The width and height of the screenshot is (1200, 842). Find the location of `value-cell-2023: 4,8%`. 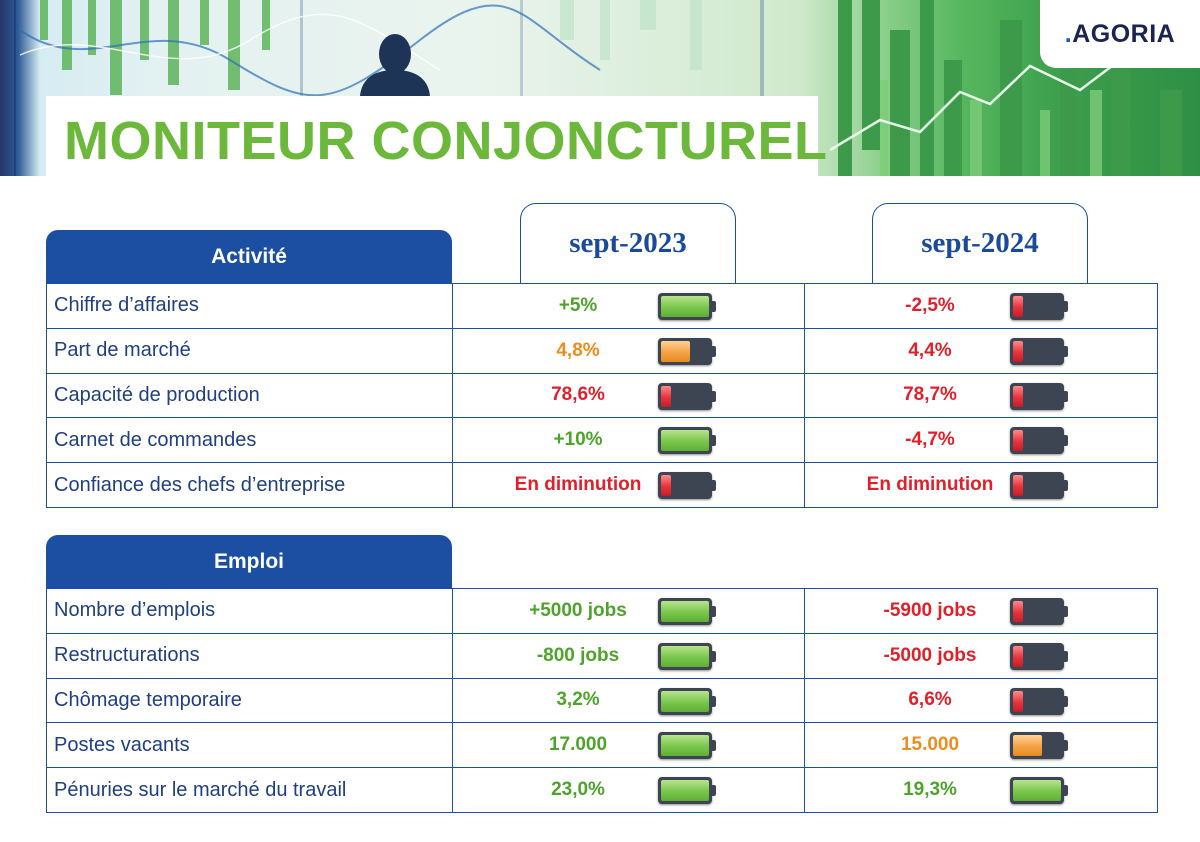

value-cell-2023: 4,8% is located at coordinates (629, 350).